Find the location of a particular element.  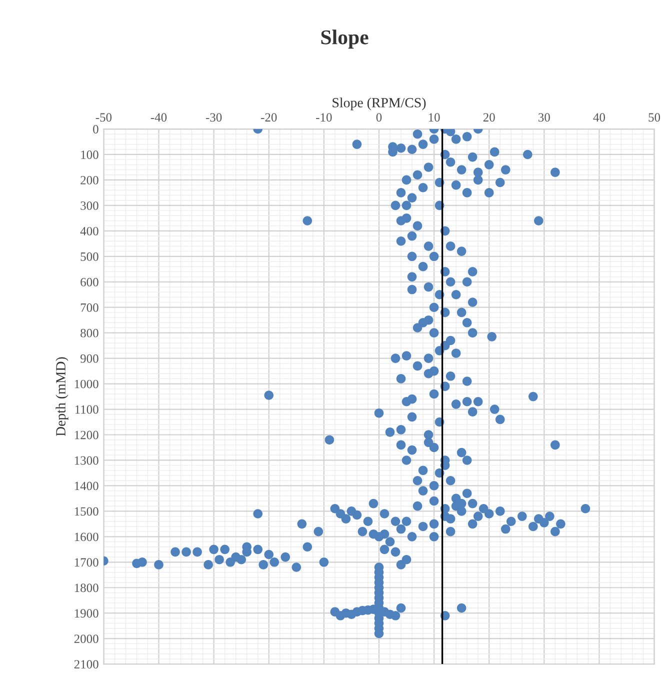

y-tick-label: 700 is located at coordinates (89, 307).